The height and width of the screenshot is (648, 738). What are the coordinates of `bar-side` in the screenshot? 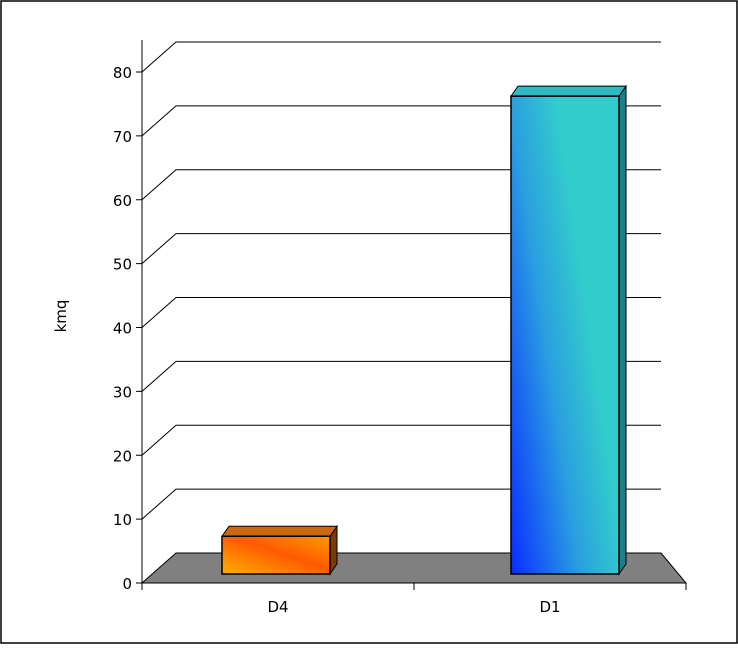 It's located at (622, 330).